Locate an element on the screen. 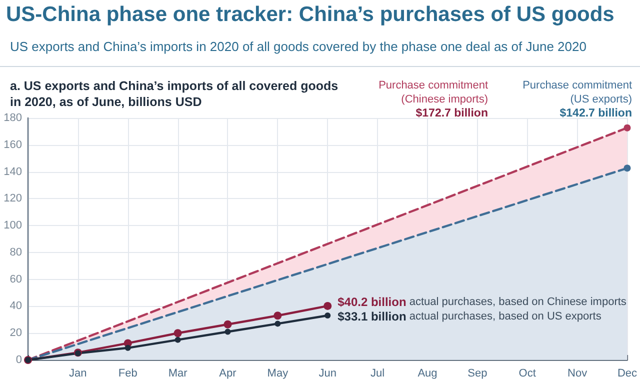  x-tick-label: Jul is located at coordinates (377, 374).